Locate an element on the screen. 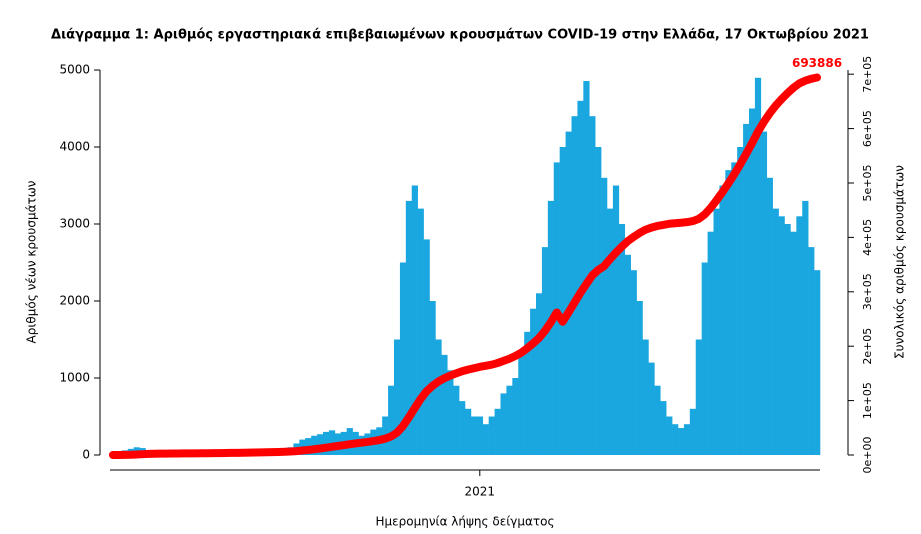  data-label: 693886 is located at coordinates (817, 63).